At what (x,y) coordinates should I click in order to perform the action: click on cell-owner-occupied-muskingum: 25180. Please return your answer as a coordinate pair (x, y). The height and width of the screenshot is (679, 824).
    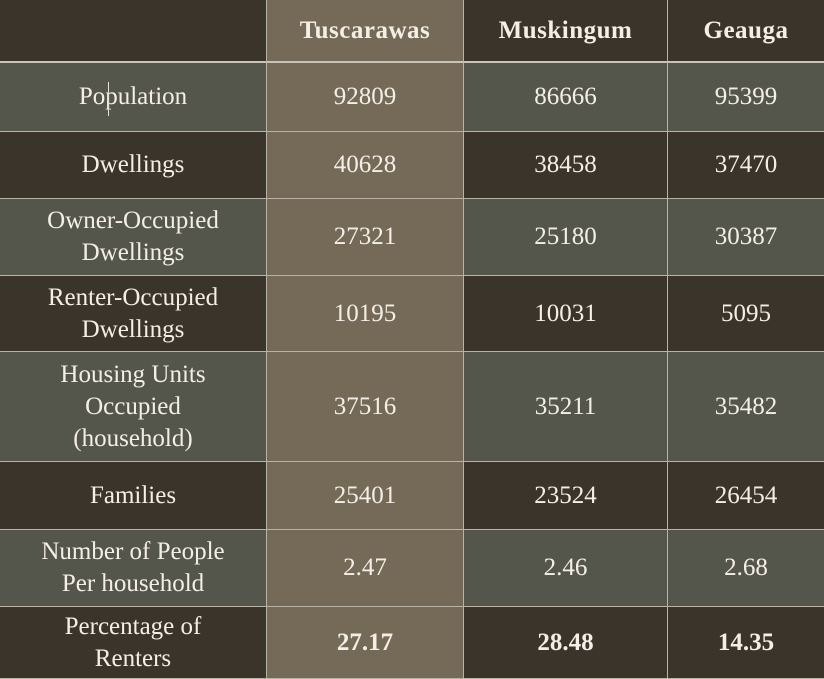
    Looking at the image, I should click on (566, 237).